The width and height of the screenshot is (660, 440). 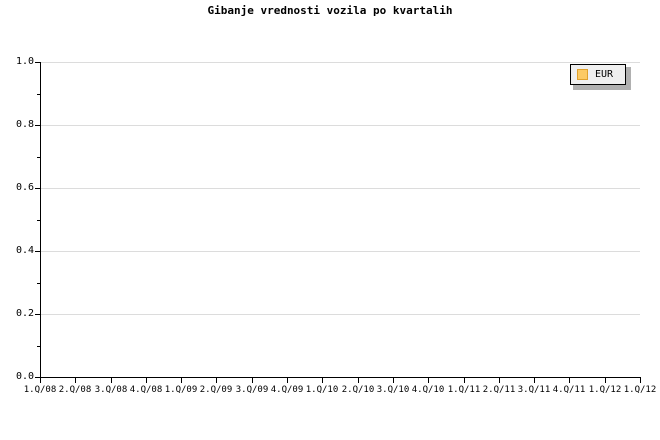 I want to click on legend-swatch-eur, so click(x=582, y=74).